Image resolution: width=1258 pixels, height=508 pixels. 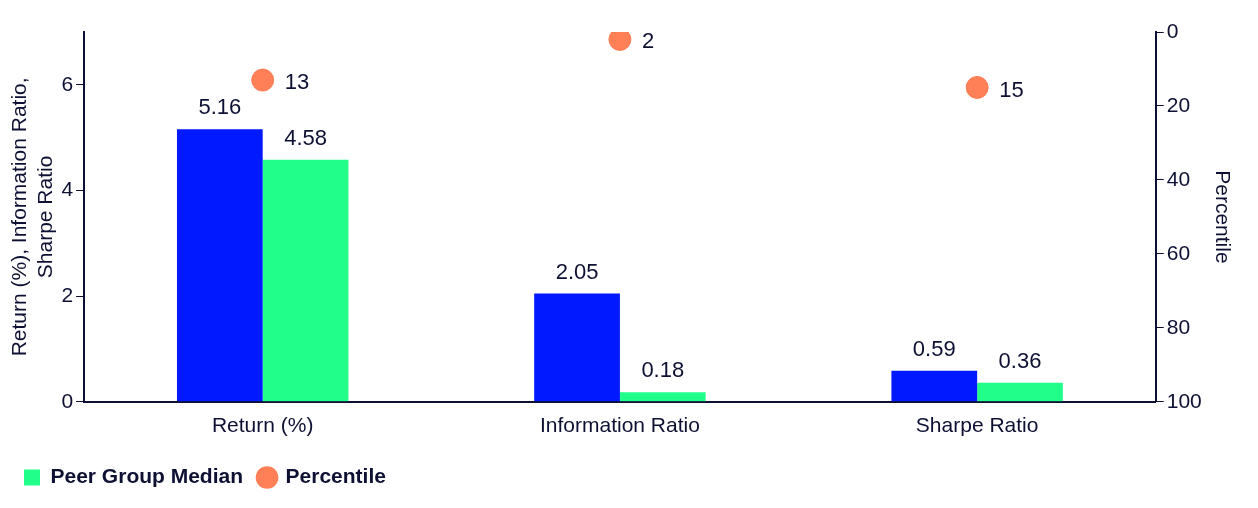 What do you see at coordinates (619, 425) in the screenshot?
I see `x-tick-label: Information Ratio` at bounding box center [619, 425].